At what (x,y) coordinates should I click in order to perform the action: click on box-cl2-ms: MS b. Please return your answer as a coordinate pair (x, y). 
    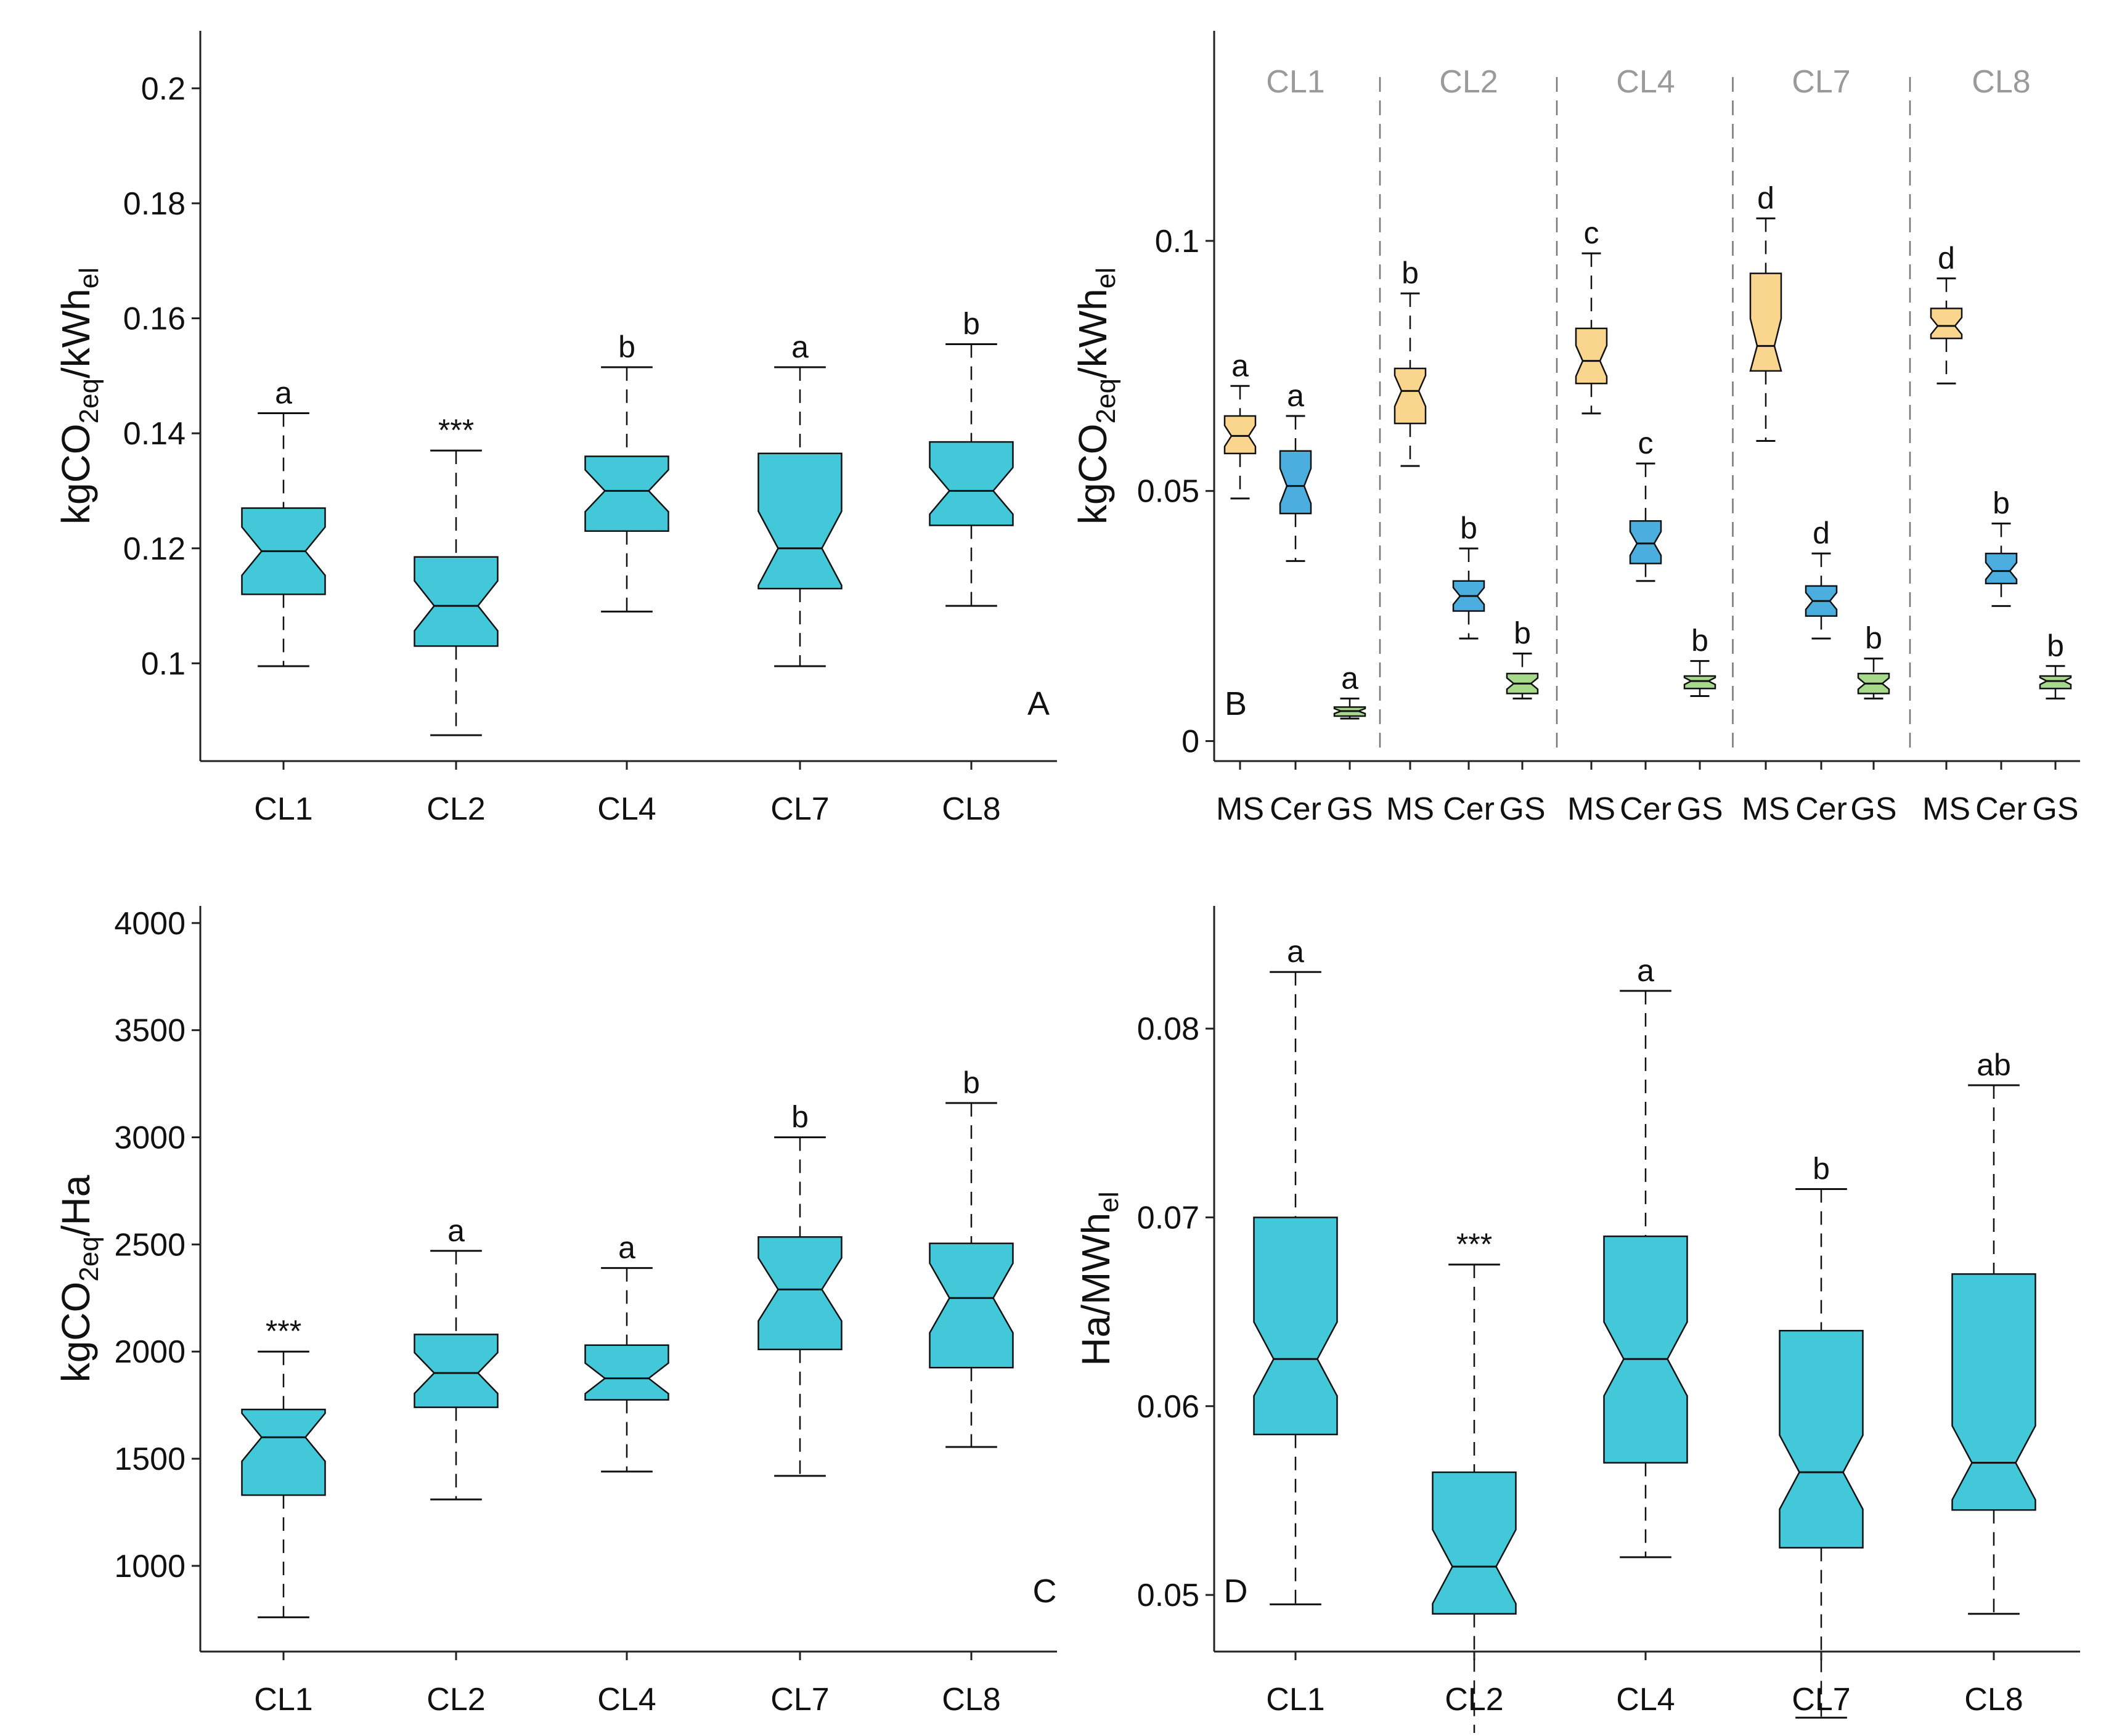
    Looking at the image, I should click on (1410, 541).